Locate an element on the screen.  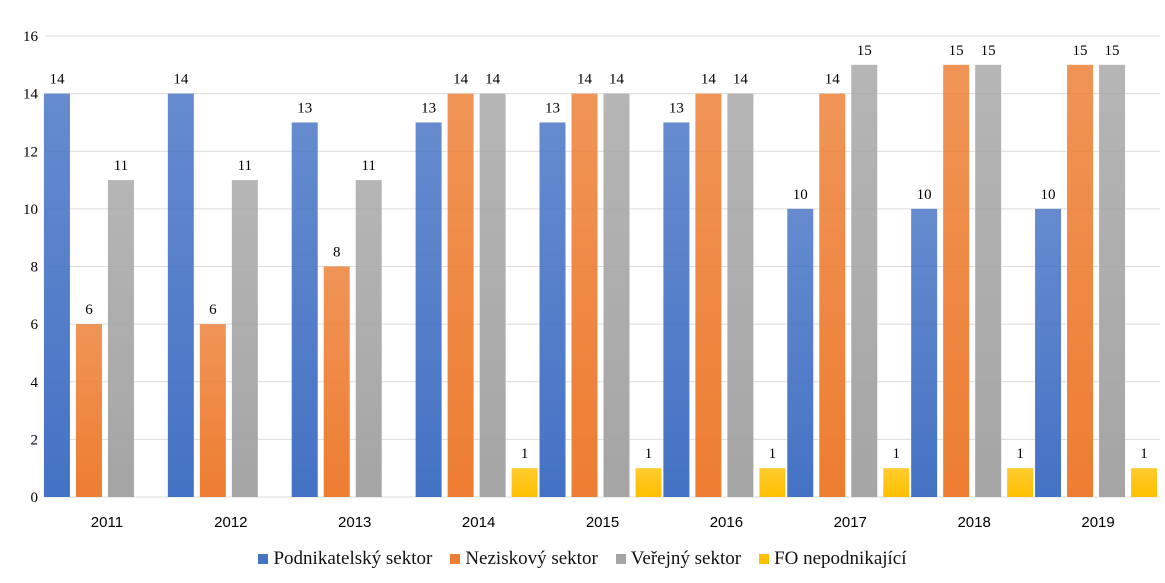
data-label: 8 is located at coordinates (337, 253).